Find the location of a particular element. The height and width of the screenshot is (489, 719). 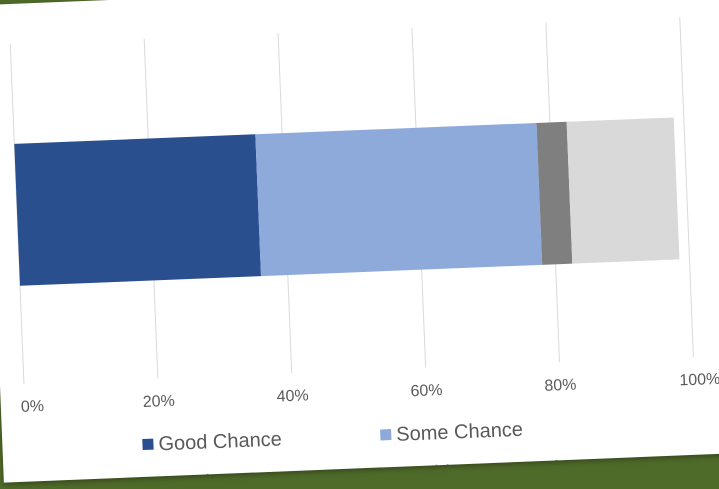

legend-label-some-chance: Some Chance is located at coordinates (460, 432).